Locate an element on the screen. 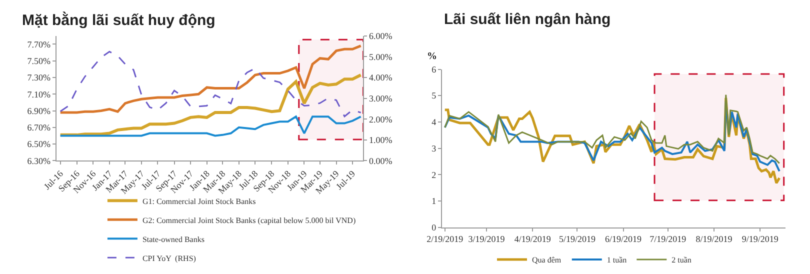 Image resolution: width=810 pixels, height=274 pixels. y-tick-label: 7.70% is located at coordinates (39, 44).